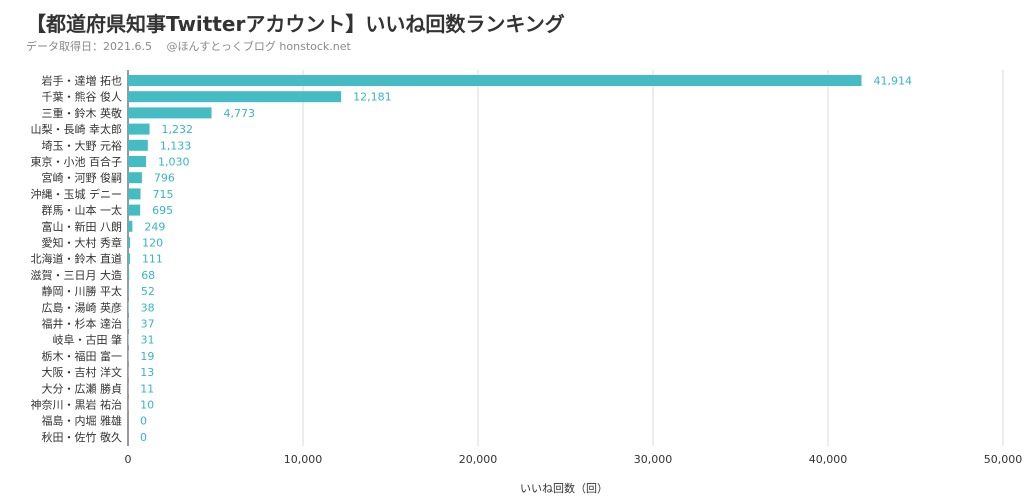  Describe the element at coordinates (240, 113) in the screenshot. I see `value-label: 4,773` at that location.